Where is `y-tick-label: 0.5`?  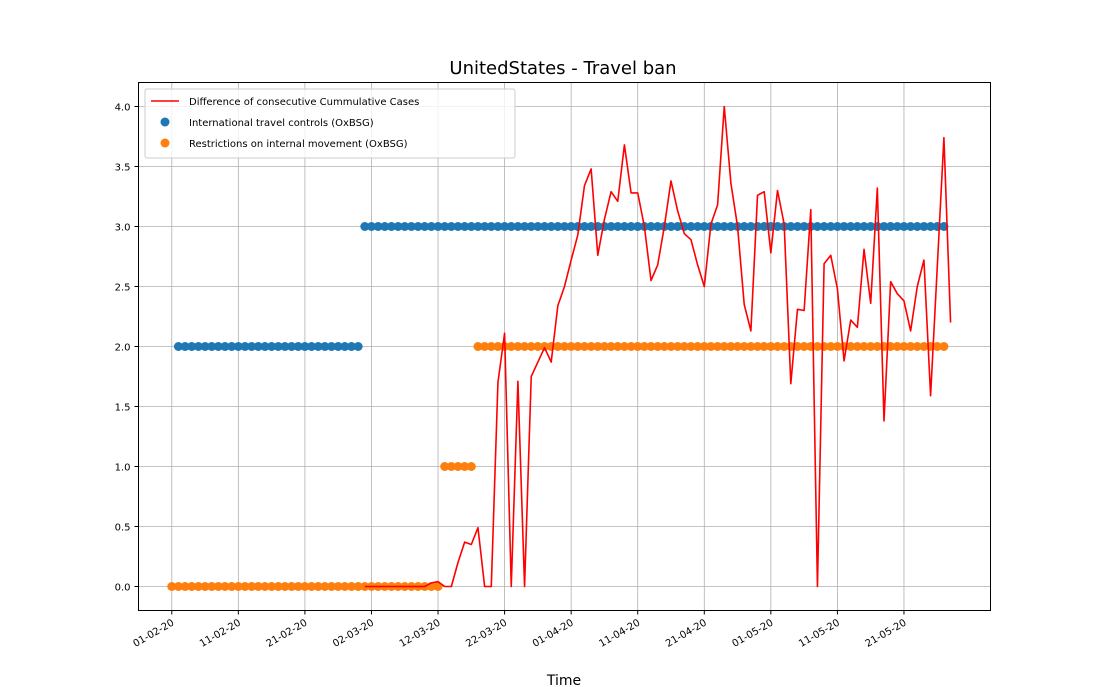 y-tick-label: 0.5 is located at coordinates (123, 528).